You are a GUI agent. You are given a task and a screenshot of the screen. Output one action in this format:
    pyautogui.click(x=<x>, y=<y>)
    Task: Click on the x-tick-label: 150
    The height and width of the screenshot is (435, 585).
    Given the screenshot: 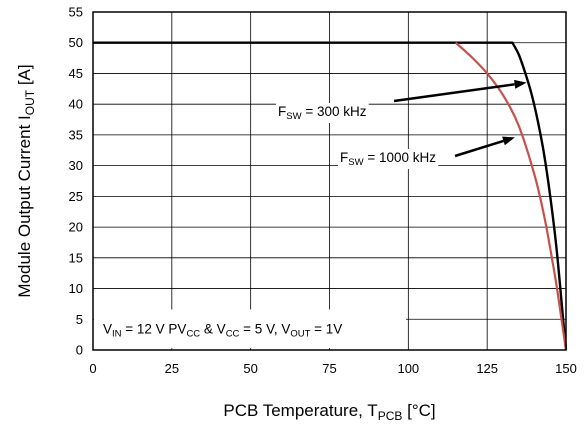 What is the action you would take?
    pyautogui.click(x=566, y=368)
    